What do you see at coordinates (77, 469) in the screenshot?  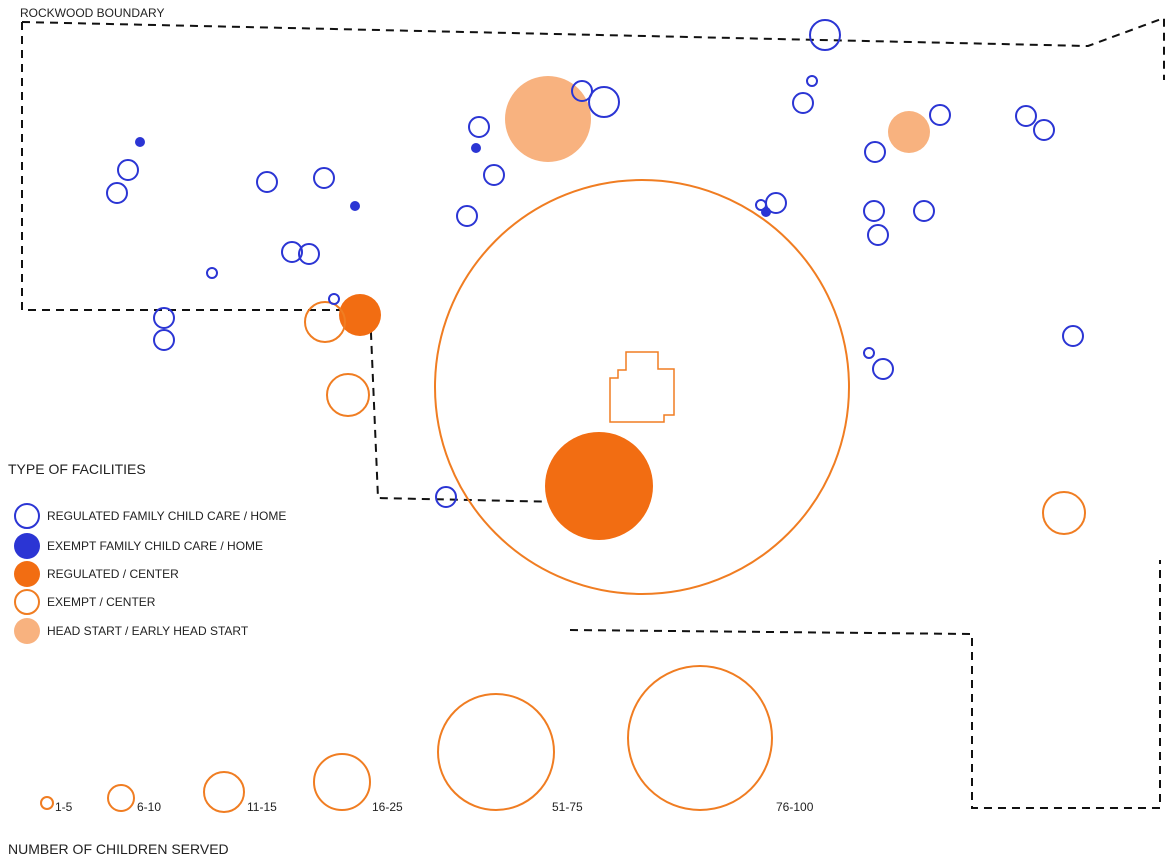 I see `facility-legend-title: TYPE OF FACILITIES` at bounding box center [77, 469].